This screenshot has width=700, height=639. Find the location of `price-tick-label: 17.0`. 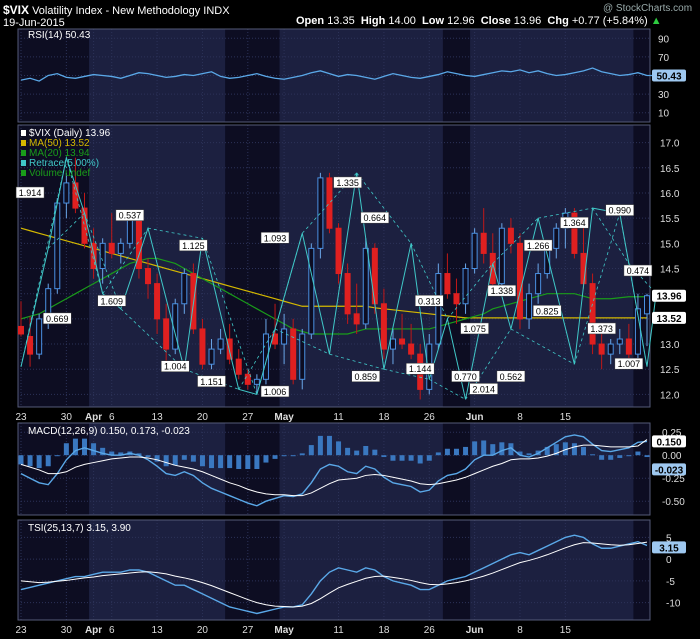

price-tick-label: 17.0 is located at coordinates (670, 144).